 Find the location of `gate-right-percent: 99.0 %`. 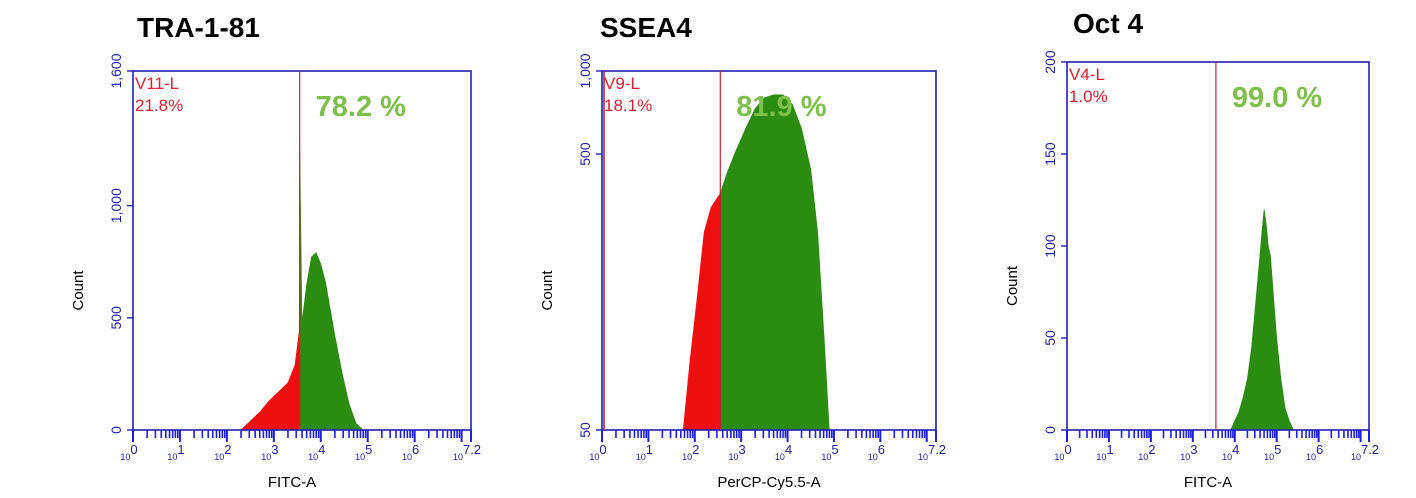

gate-right-percent: 99.0 % is located at coordinates (1277, 98).